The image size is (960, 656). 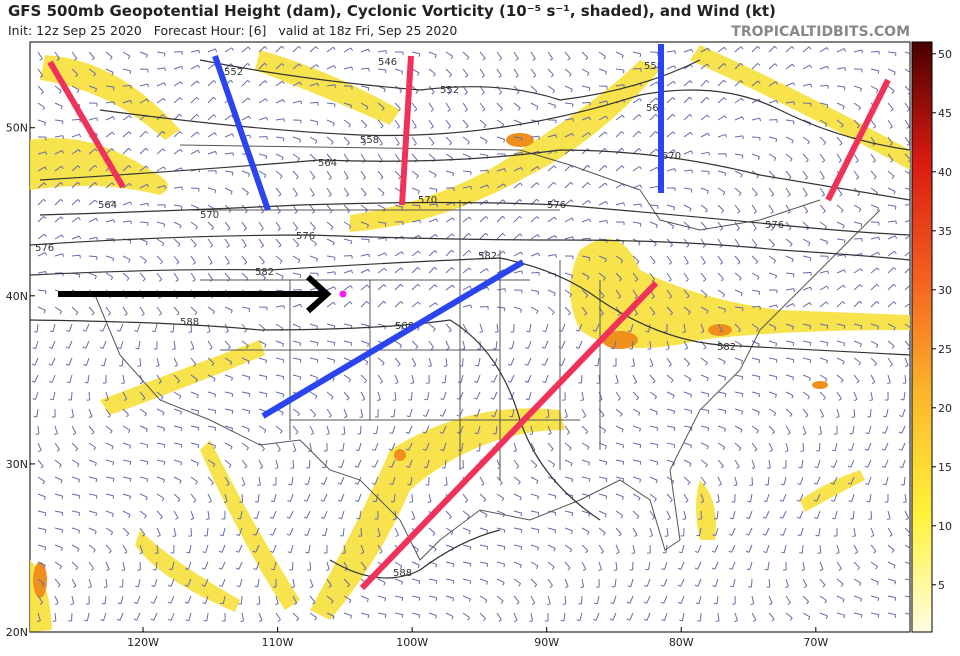 What do you see at coordinates (945, 349) in the screenshot?
I see `colorbar-label: 25` at bounding box center [945, 349].